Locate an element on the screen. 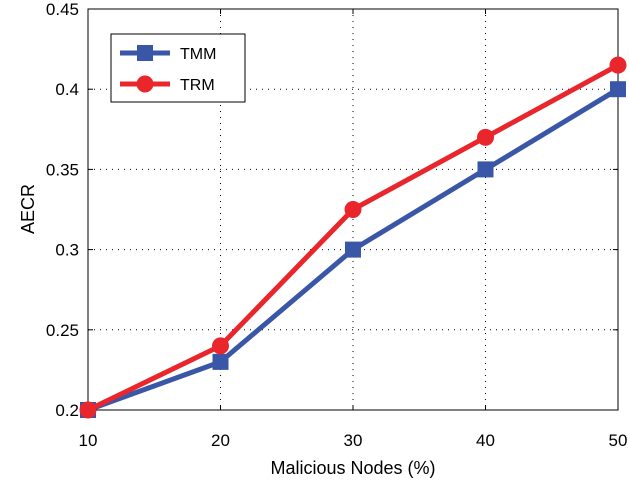 The image size is (629, 486). x-tick-label: 20 is located at coordinates (220, 440).